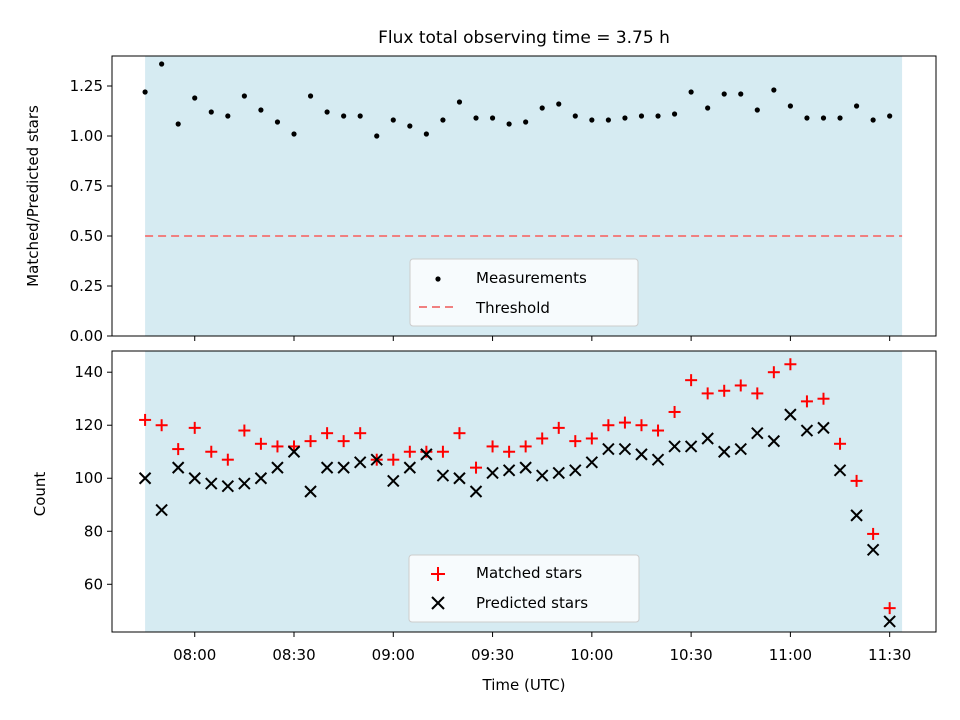 Image resolution: width=960 pixels, height=720 pixels. Describe the element at coordinates (889, 655) in the screenshot. I see `x-tick-label: 11:30` at that location.